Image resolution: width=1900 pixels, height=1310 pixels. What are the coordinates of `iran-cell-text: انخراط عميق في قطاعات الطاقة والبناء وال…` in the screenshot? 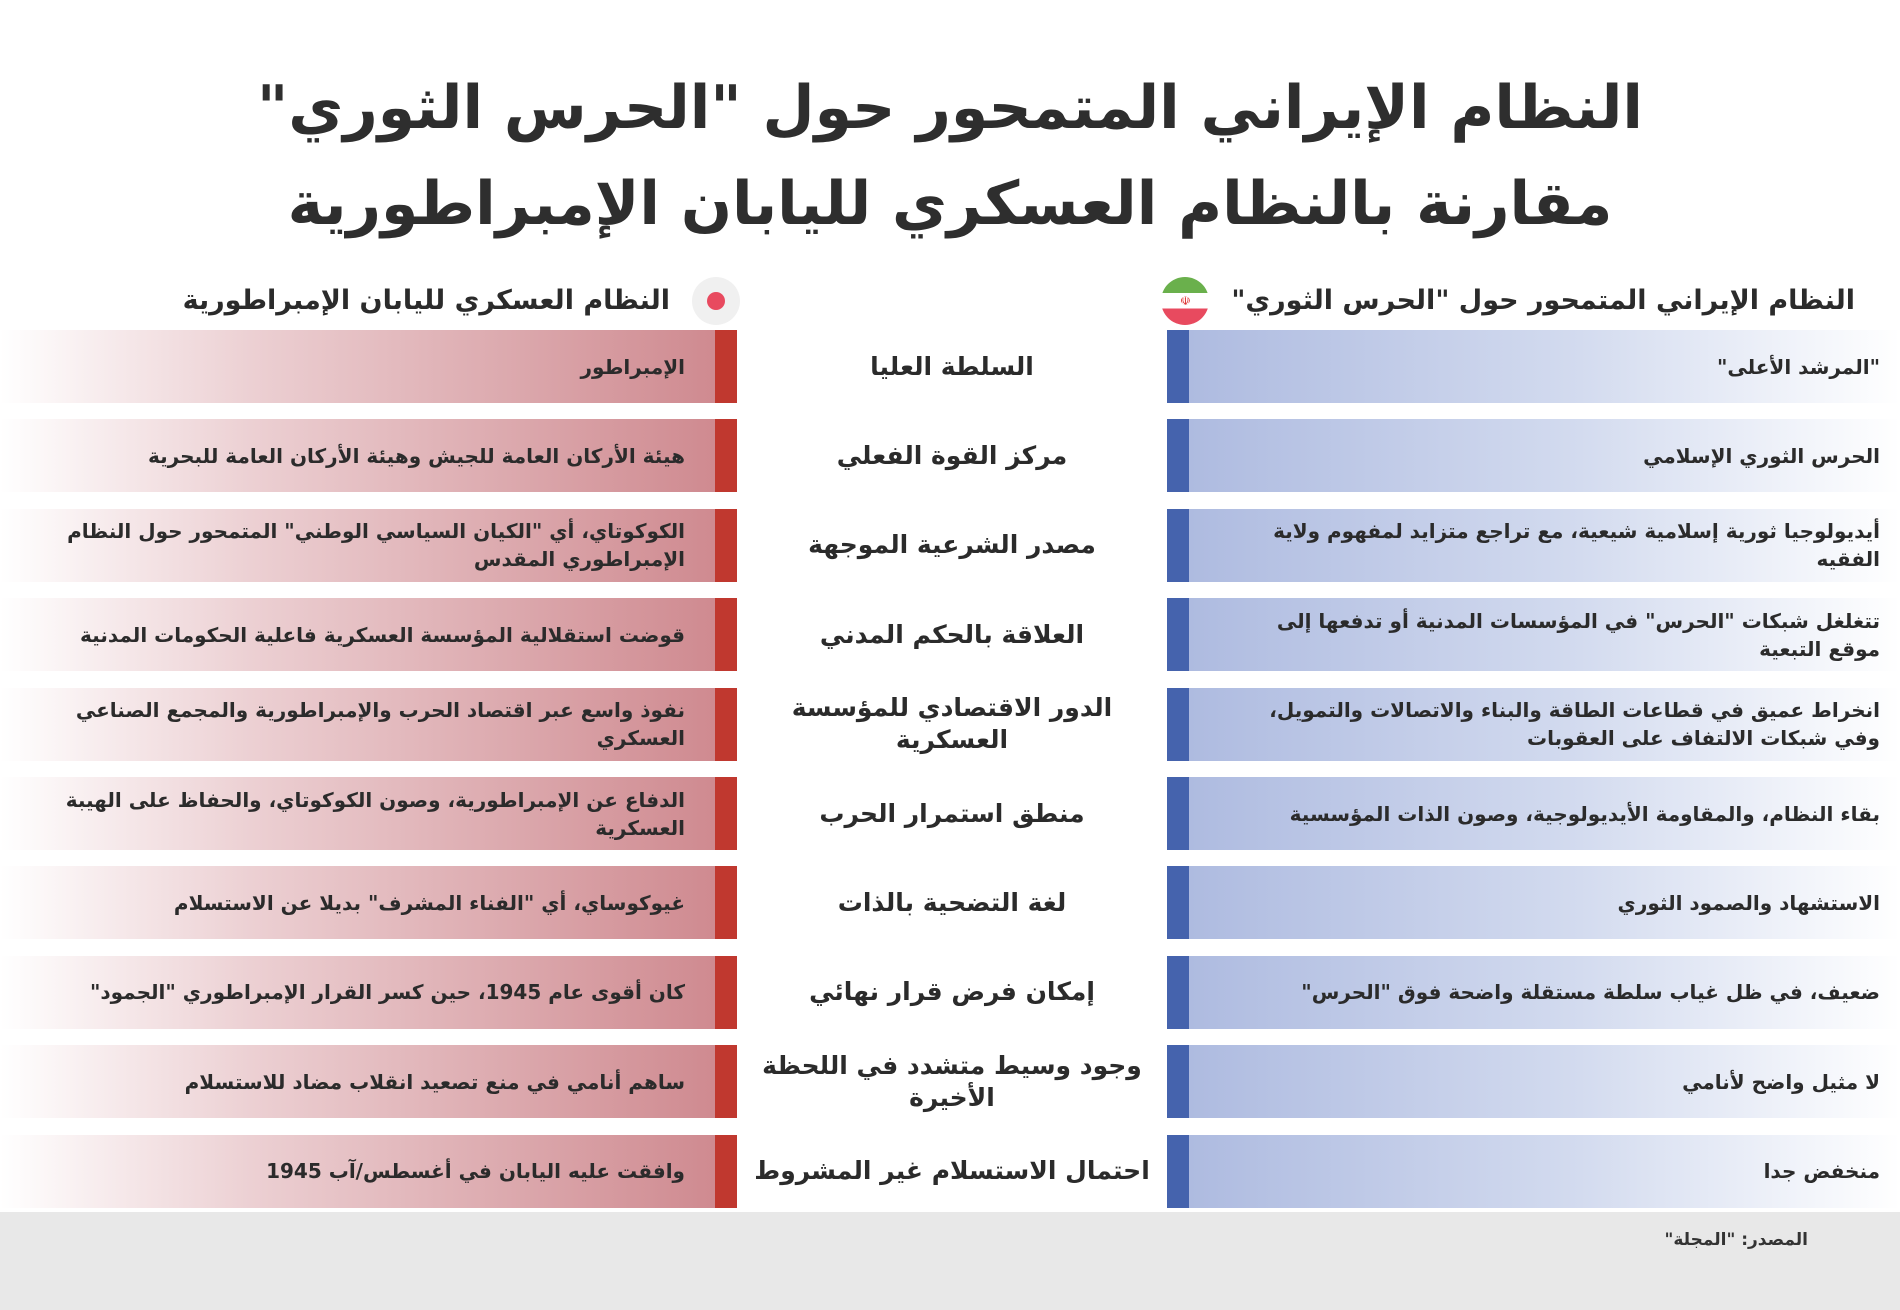 It's located at (1574, 724).